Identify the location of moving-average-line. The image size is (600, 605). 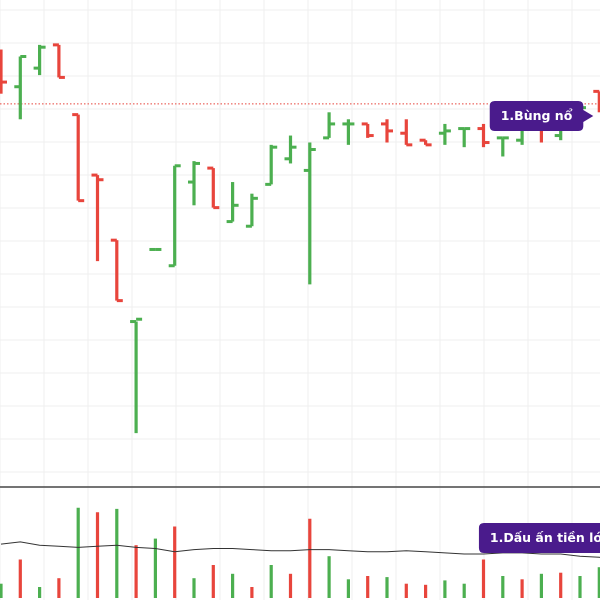
(300, 549).